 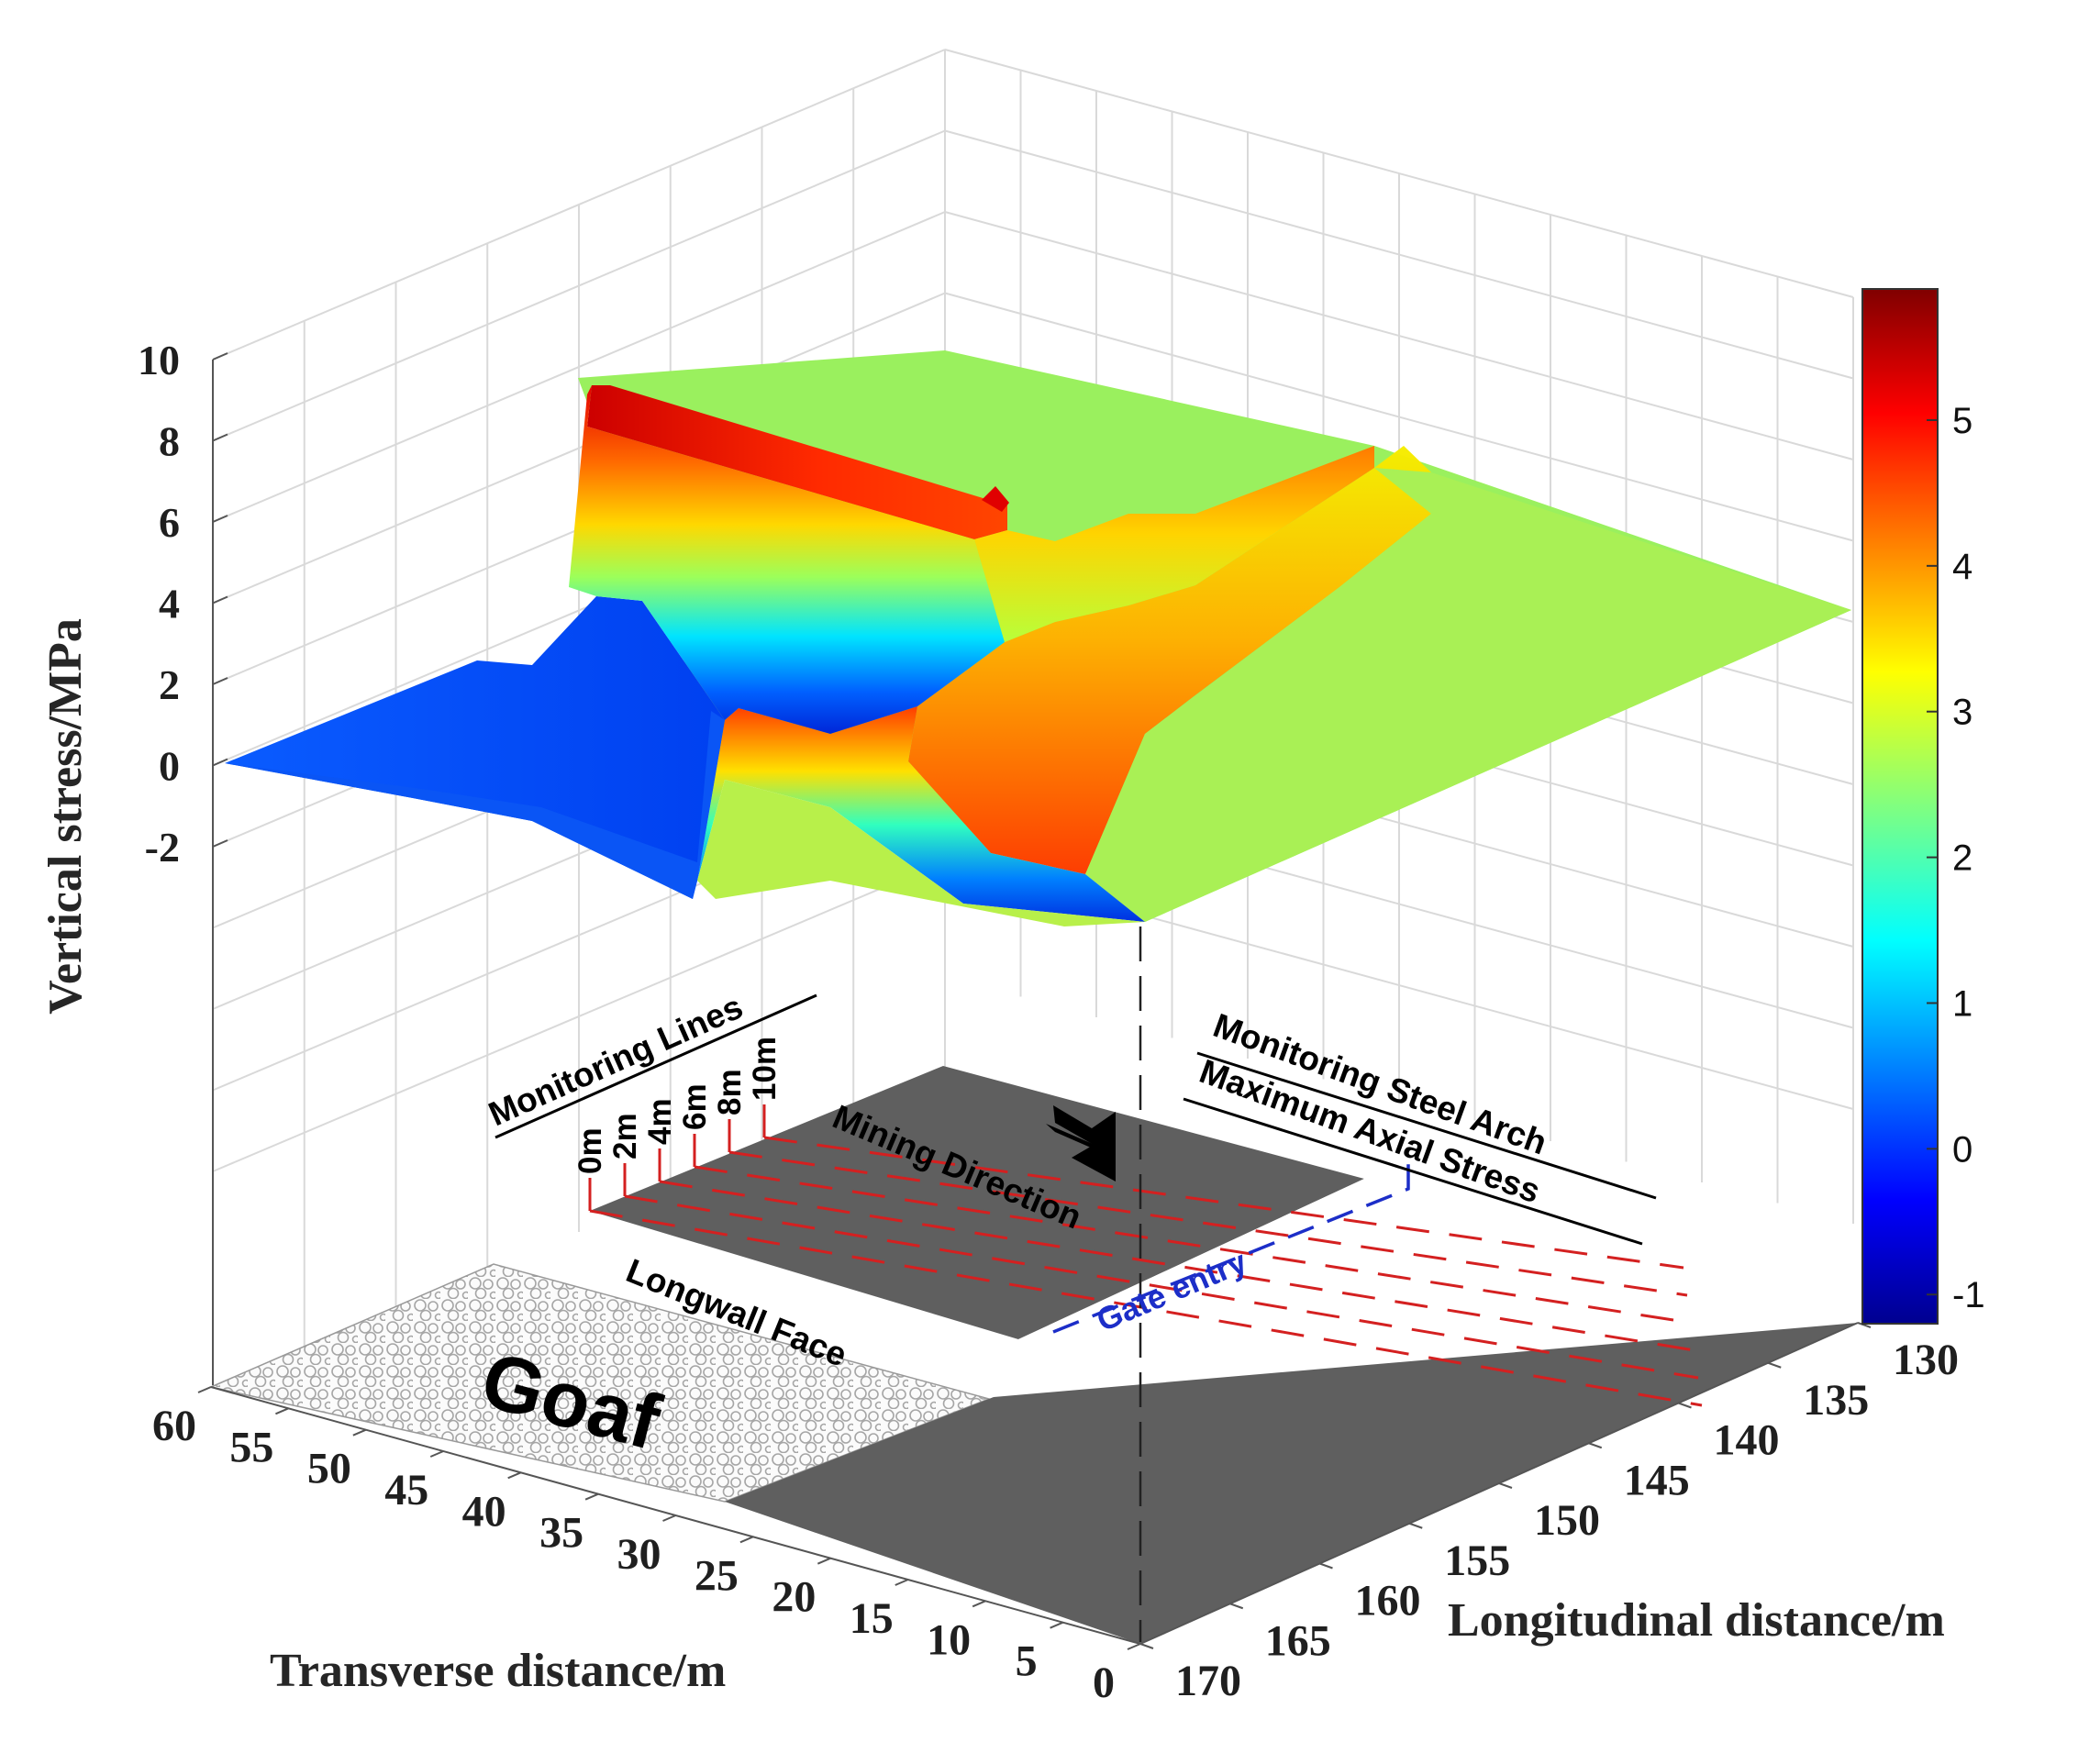 I want to click on monitoring-lines, so click(x=1146, y=1271).